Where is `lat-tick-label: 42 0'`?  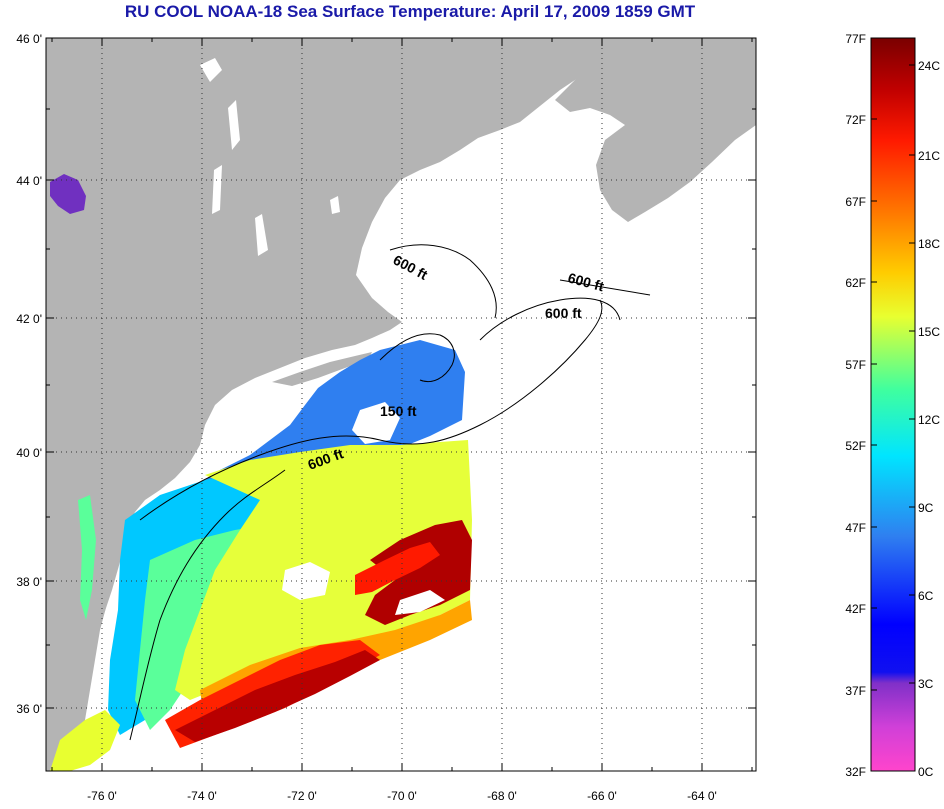
lat-tick-label: 42 0' is located at coordinates (29, 319).